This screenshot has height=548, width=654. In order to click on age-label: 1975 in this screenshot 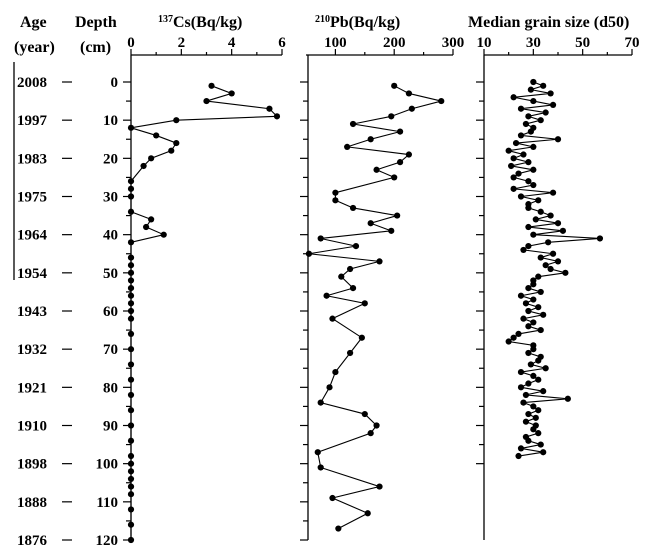, I will do `click(32, 198)`.